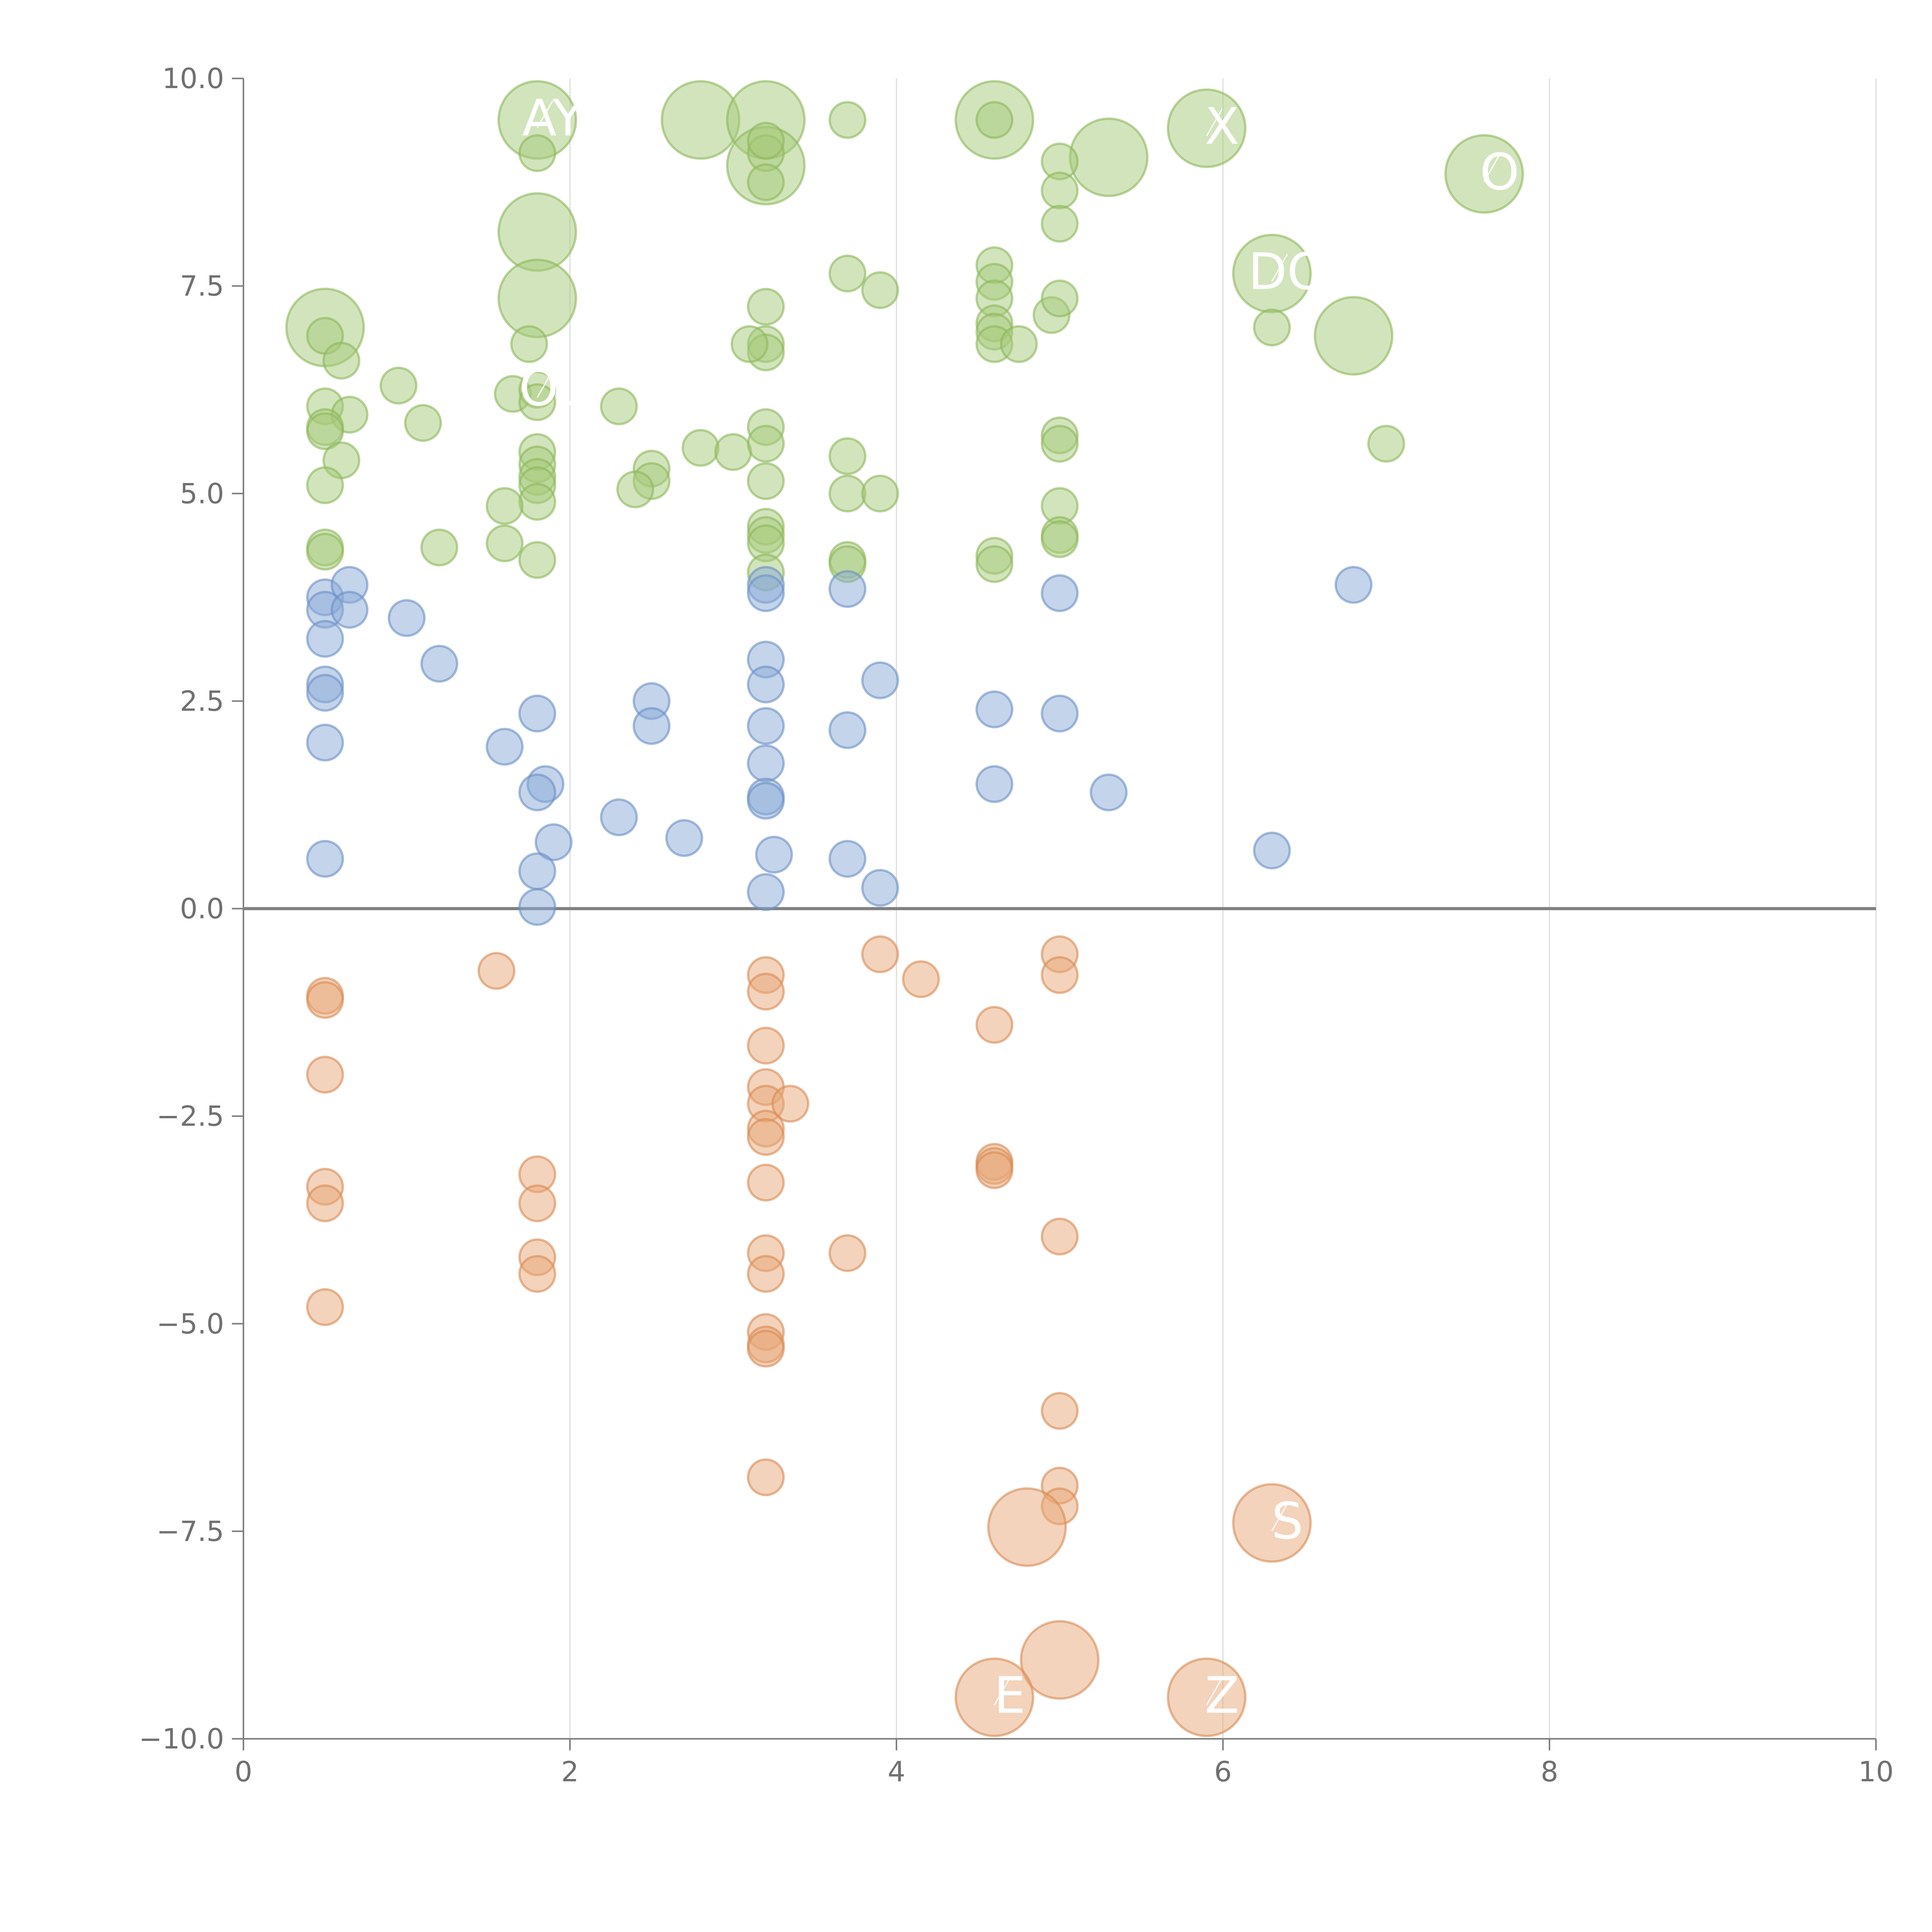 Image resolution: width=1932 pixels, height=1932 pixels. I want to click on annotation-label: S, so click(1287, 1521).